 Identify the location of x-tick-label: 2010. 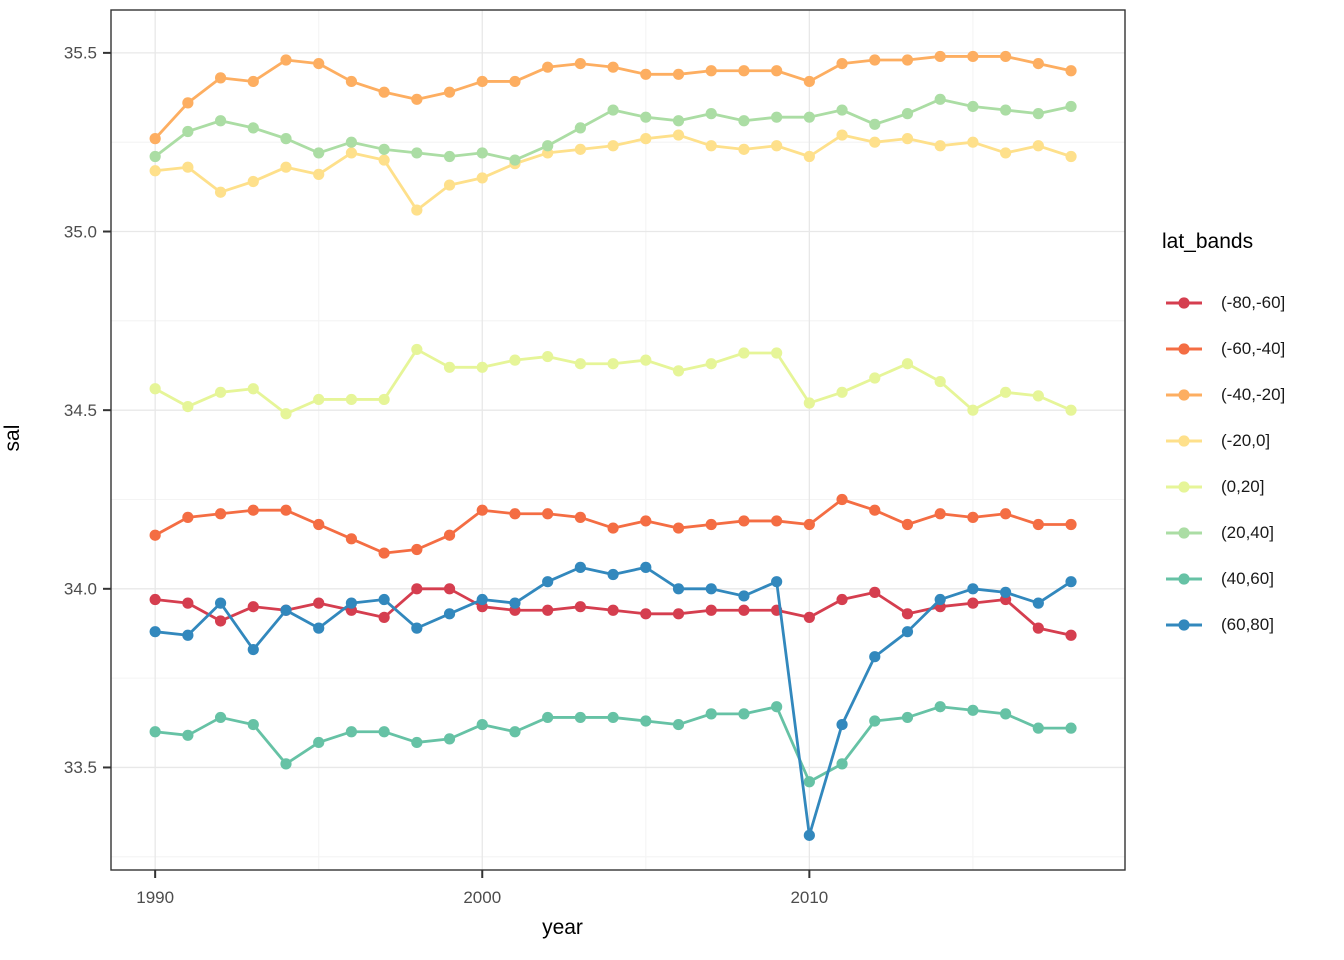
(809, 897).